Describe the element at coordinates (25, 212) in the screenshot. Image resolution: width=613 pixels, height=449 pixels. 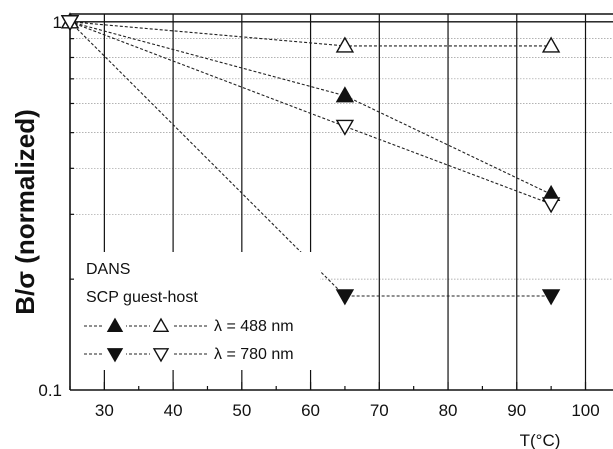
I see `y-axis-title: B/σ (normalized)` at that location.